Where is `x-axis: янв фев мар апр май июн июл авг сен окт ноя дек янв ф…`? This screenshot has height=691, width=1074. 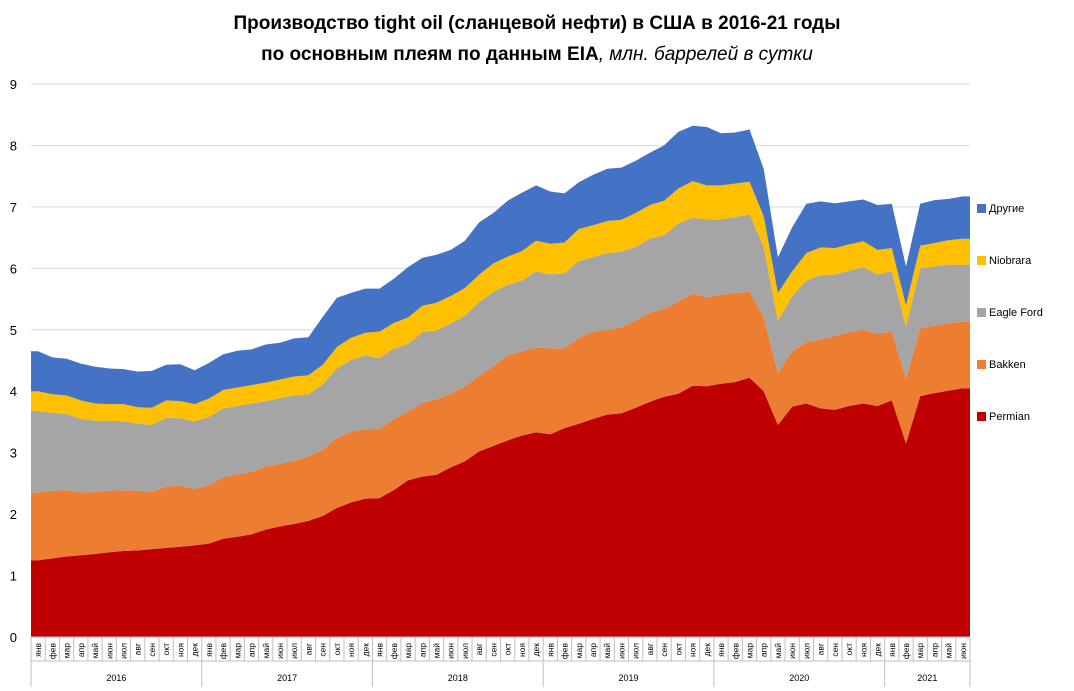 x-axis: янв фев мар апр май июн июл авг сен окт ноя дек янв ф… is located at coordinates (500, 661).